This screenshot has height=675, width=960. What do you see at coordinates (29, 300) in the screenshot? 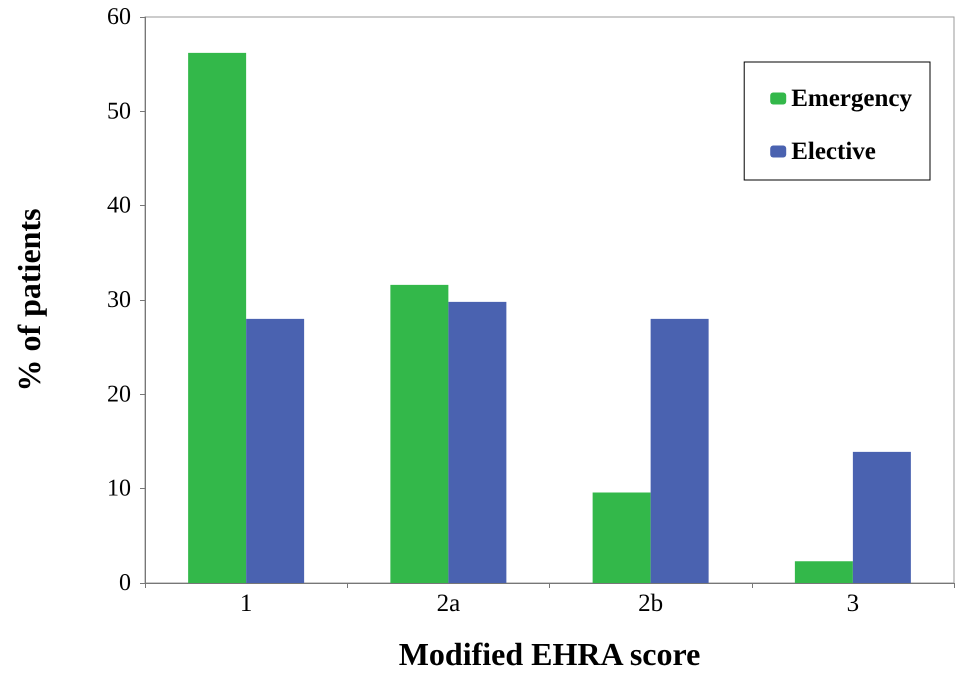
I see `y-axis-title: % of patients` at bounding box center [29, 300].